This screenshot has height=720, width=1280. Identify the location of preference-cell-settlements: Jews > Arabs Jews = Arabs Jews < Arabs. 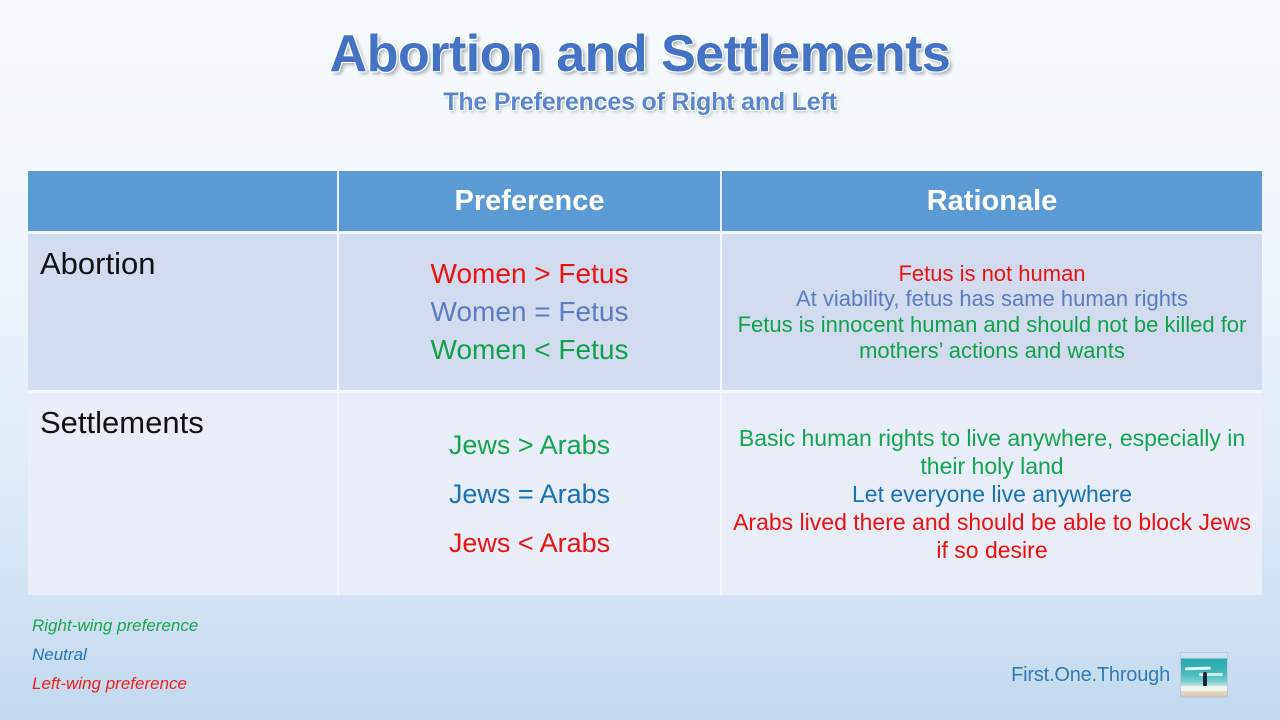
(530, 492).